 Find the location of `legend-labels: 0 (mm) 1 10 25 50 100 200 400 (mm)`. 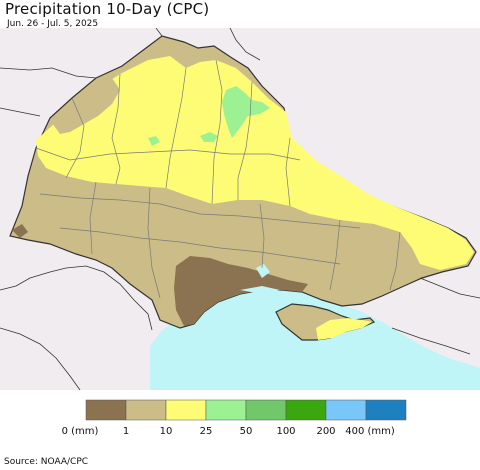

legend-labels: 0 (mm) 1 10 25 50 100 200 400 (mm) is located at coordinates (228, 431).